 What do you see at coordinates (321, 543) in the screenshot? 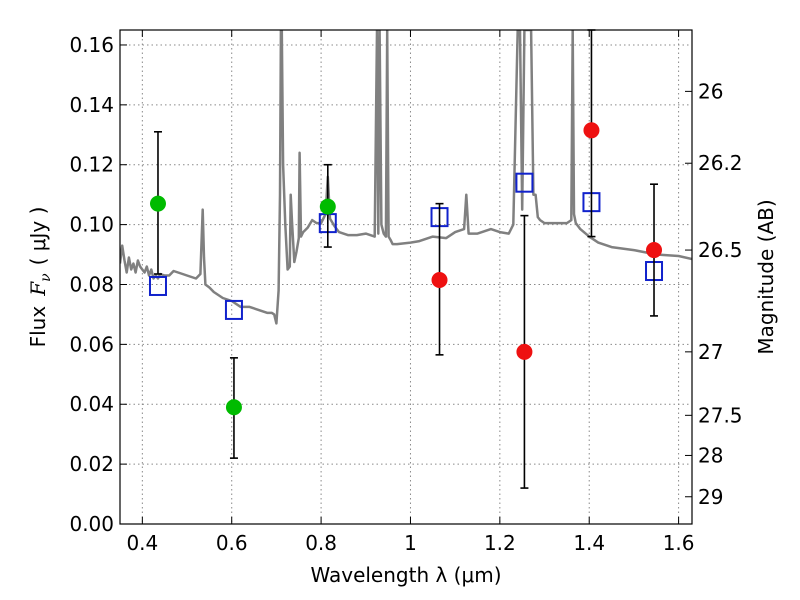
I see `x-tick-label: 0.8` at bounding box center [321, 543].